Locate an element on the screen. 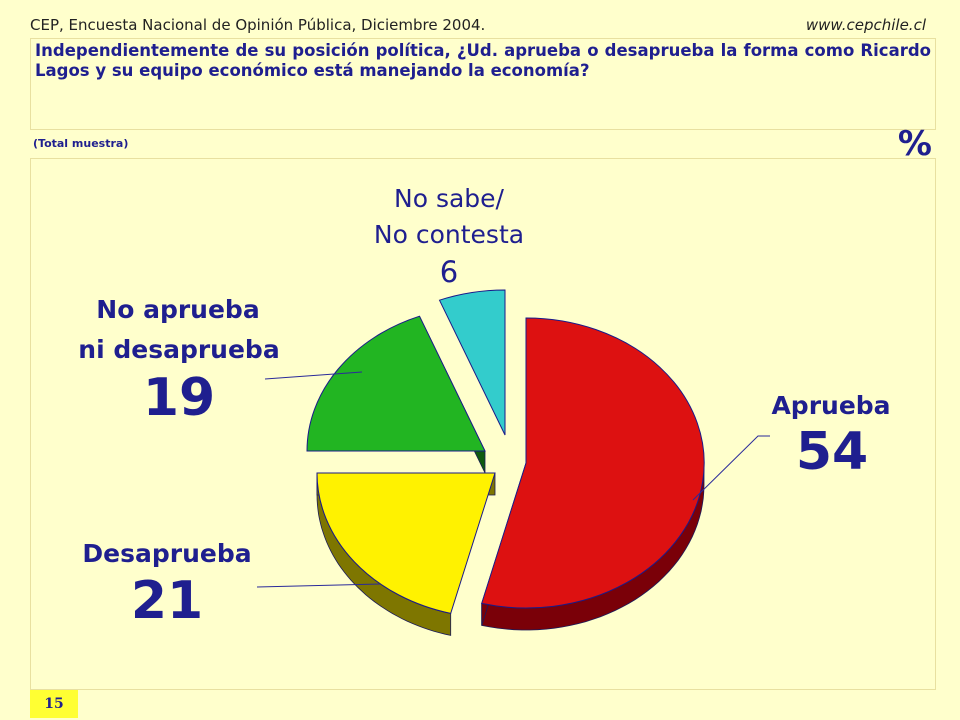 The image size is (960, 720). label-nsnc-value: 6 is located at coordinates (449, 272).